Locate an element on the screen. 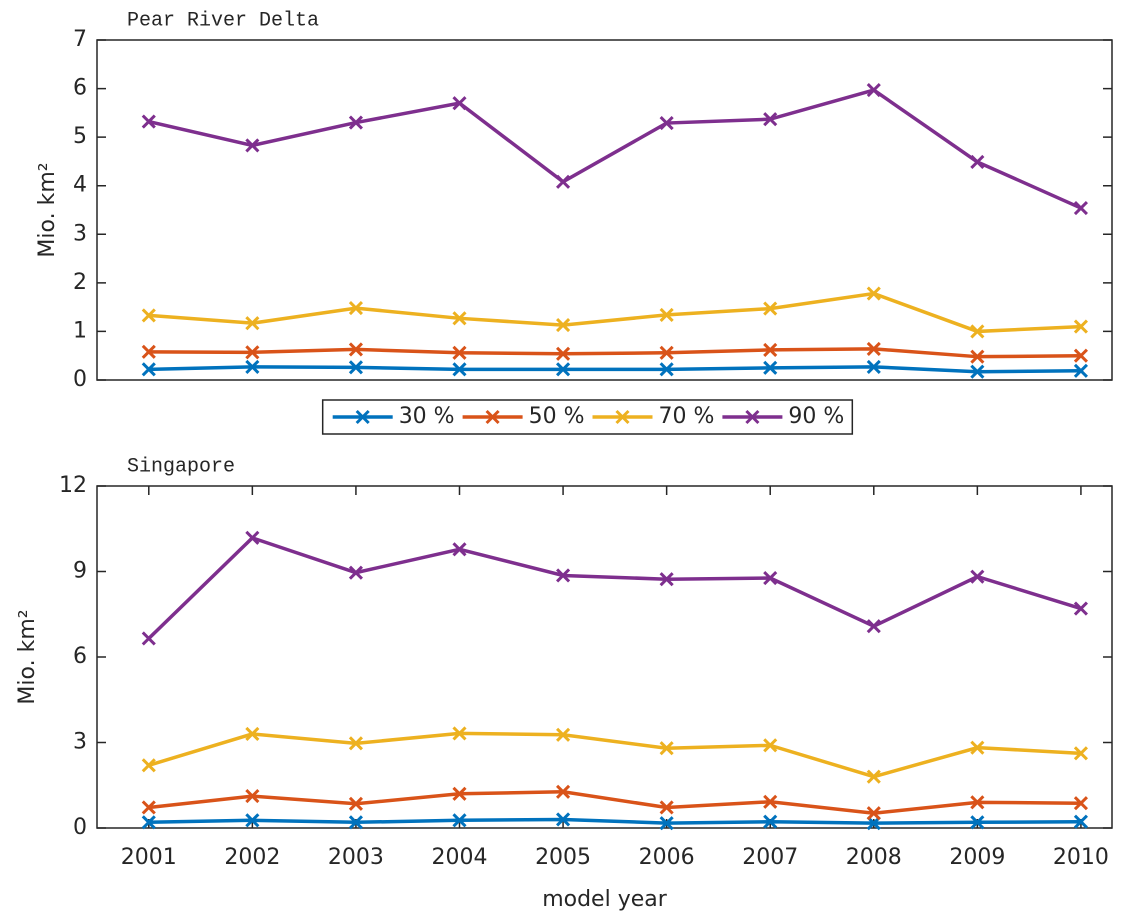 The image size is (1132, 921). y-tick-label: 5 is located at coordinates (80, 136).